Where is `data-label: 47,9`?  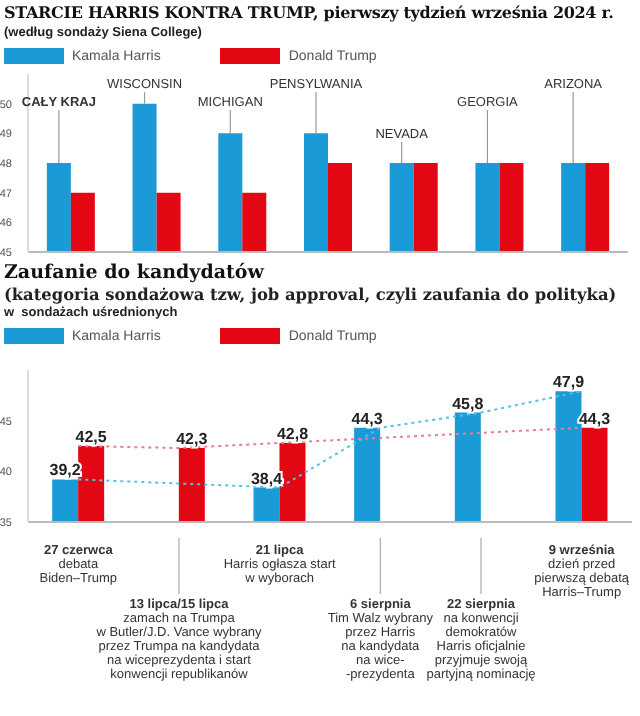 data-label: 47,9 is located at coordinates (569, 382).